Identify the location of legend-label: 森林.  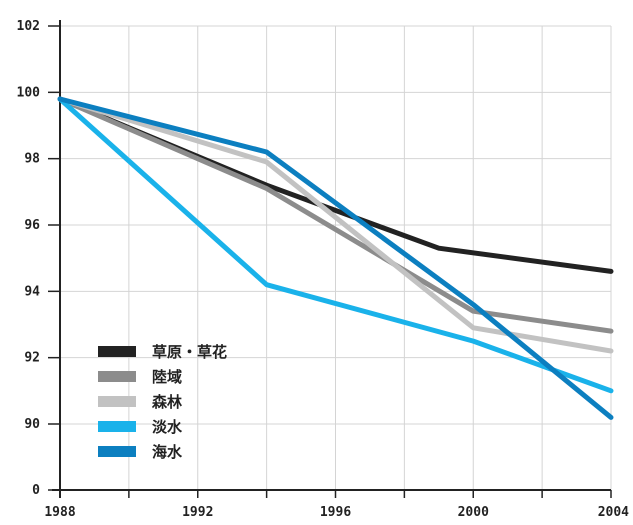
(167, 402).